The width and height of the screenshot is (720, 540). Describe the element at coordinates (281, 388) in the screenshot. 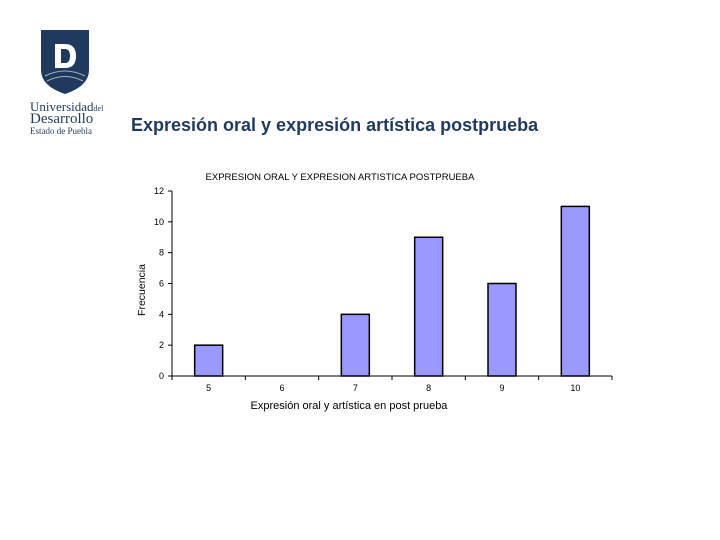

I see `x-tick-label: 6` at that location.